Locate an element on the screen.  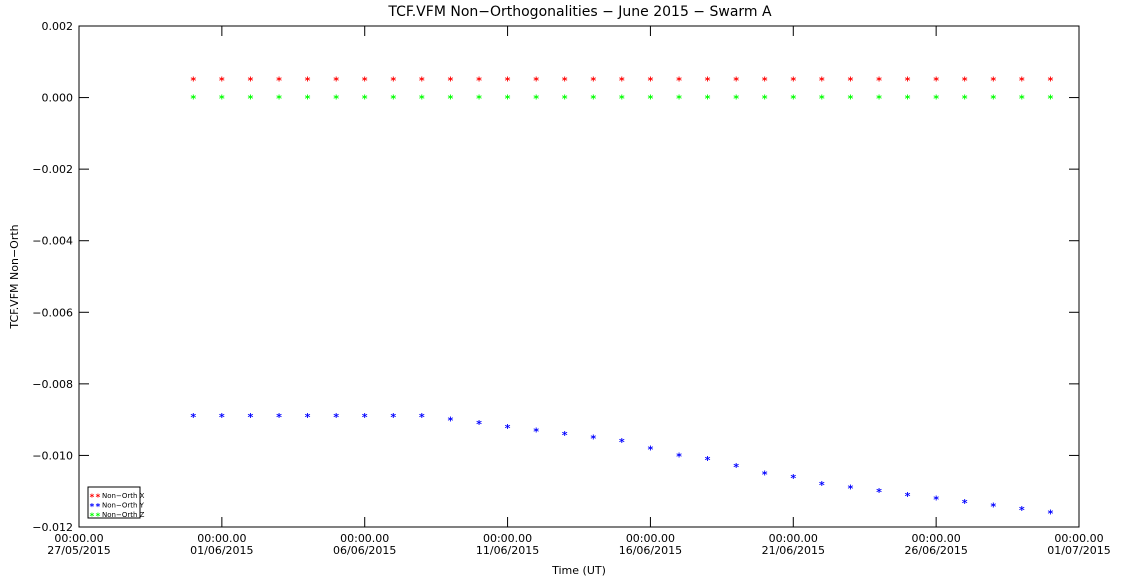
x-tick-date-label: 26/06/2015 is located at coordinates (935, 550).